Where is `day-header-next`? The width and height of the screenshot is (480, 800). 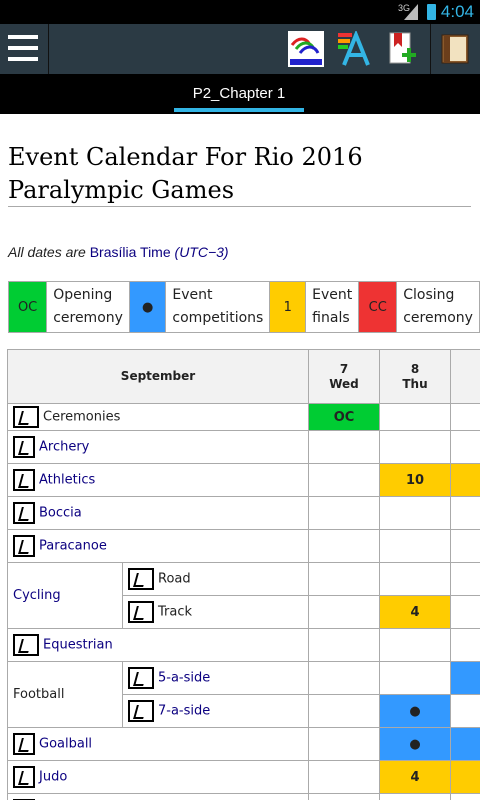 day-header-next is located at coordinates (465, 376).